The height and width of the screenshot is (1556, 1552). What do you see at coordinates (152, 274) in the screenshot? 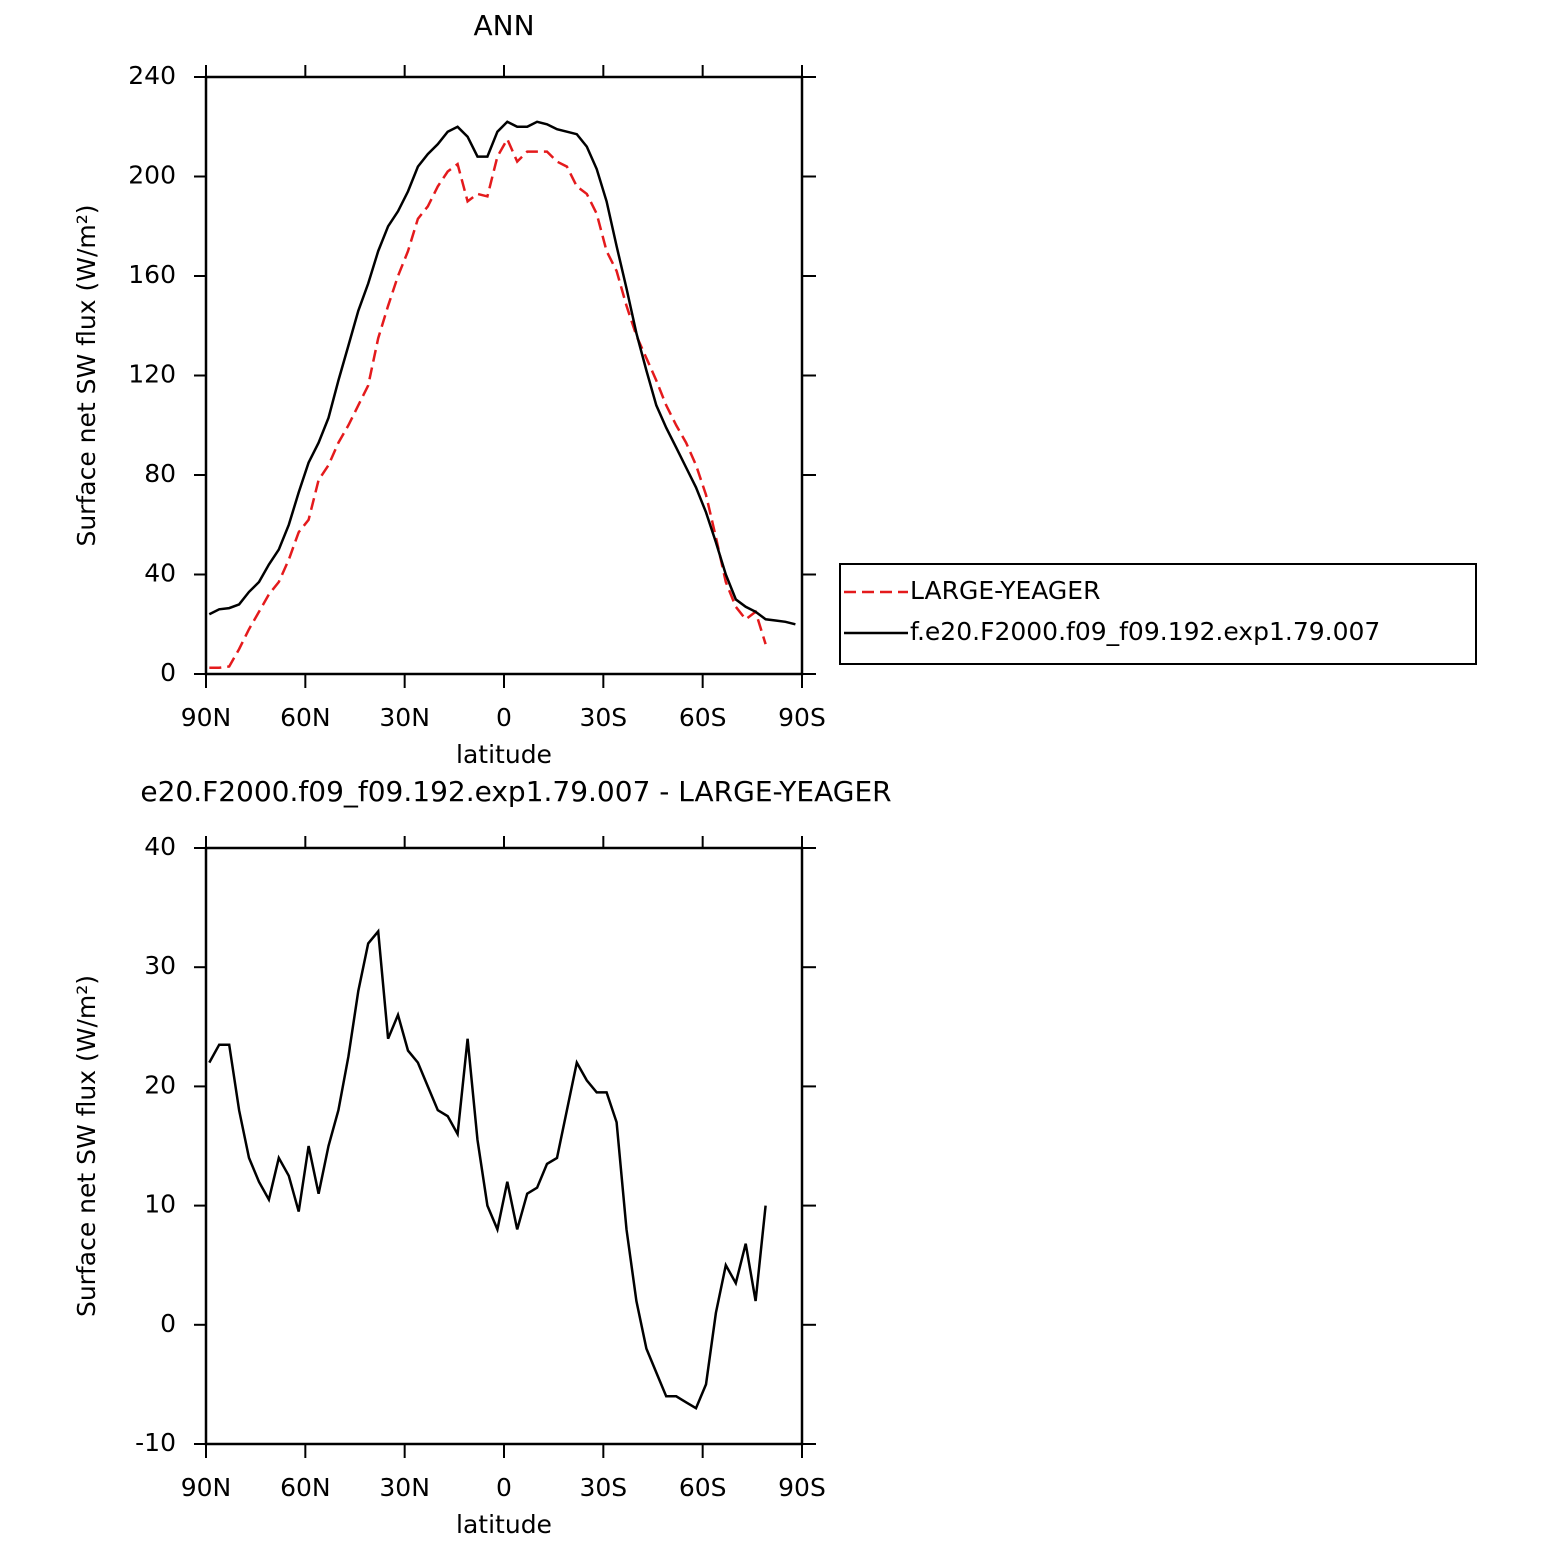
I see `y-tick-label: 160` at bounding box center [152, 274].